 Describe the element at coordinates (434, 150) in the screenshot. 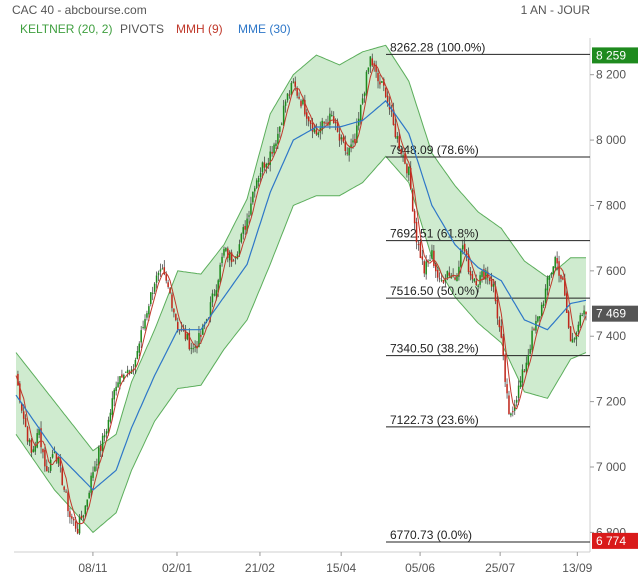

I see `pivot-label: 7948.09 (78.6%)` at that location.